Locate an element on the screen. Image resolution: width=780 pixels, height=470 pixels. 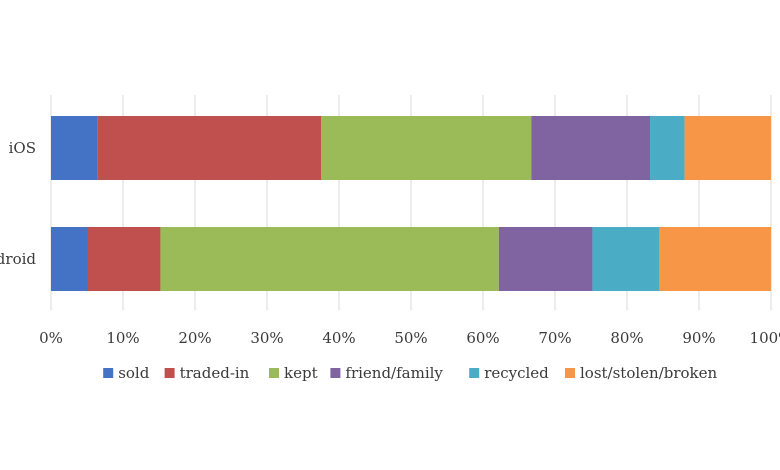
bar-ios-lost-stolen-broken is located at coordinates (727, 148).